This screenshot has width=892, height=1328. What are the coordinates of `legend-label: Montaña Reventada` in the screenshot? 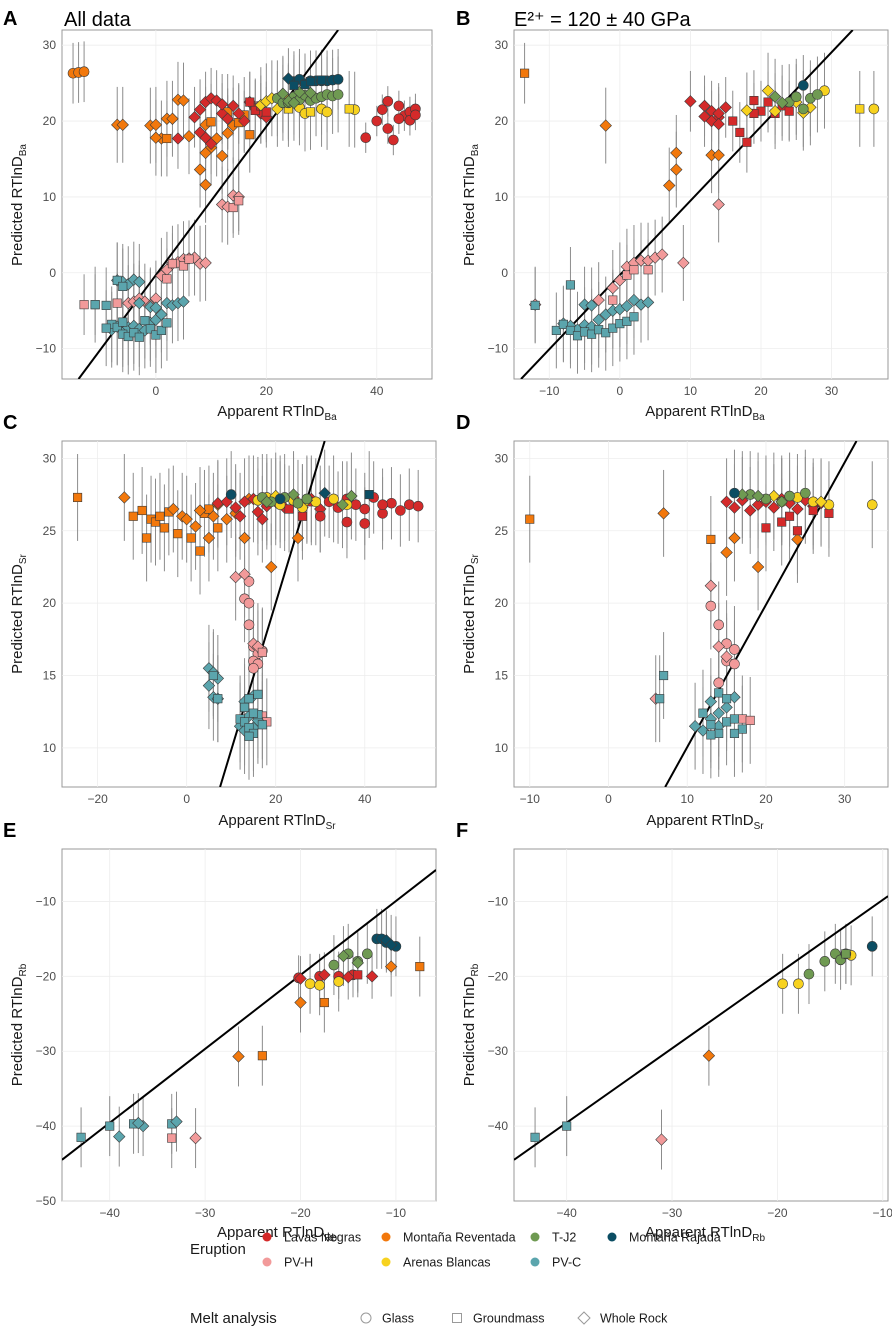 It's located at (459, 1238).